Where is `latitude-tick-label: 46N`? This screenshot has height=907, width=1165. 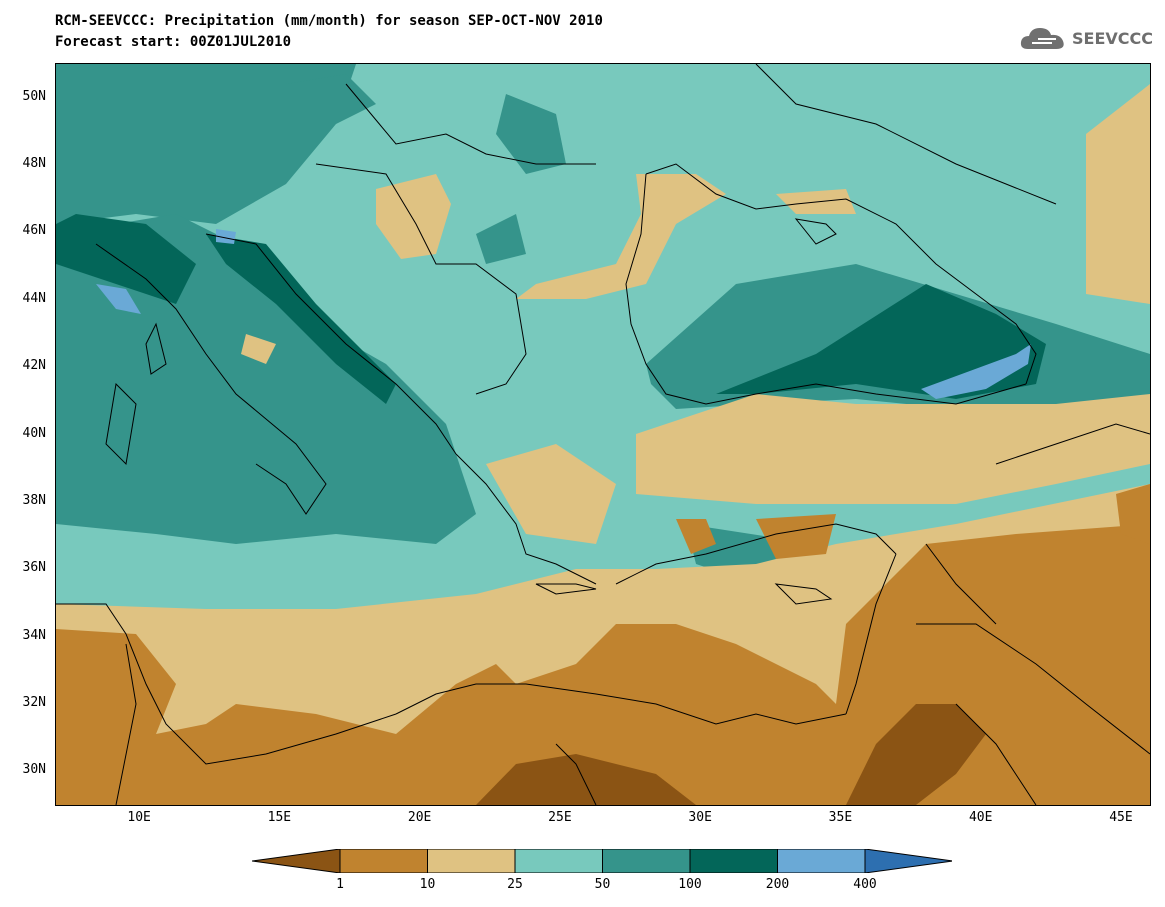
latitude-tick-label: 46N is located at coordinates (34, 231).